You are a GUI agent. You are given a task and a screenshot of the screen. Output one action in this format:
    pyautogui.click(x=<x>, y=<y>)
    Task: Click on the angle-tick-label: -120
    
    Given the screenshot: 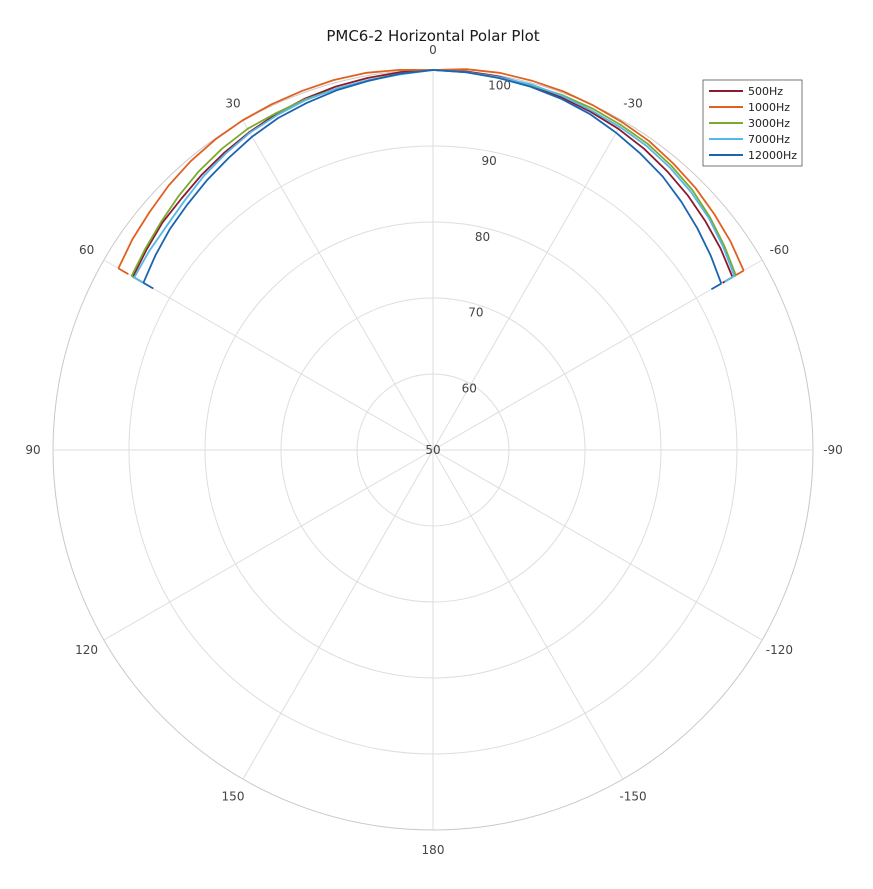 What is the action you would take?
    pyautogui.click(x=779, y=650)
    